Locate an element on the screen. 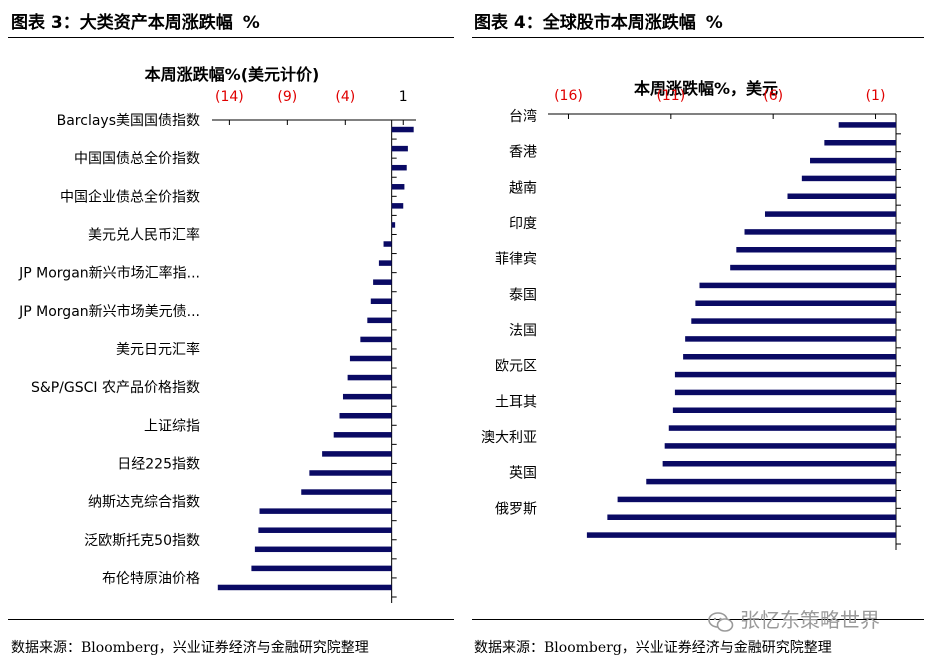 The width and height of the screenshot is (932, 662). right-category-label: 菲律宾 is located at coordinates (516, 260).